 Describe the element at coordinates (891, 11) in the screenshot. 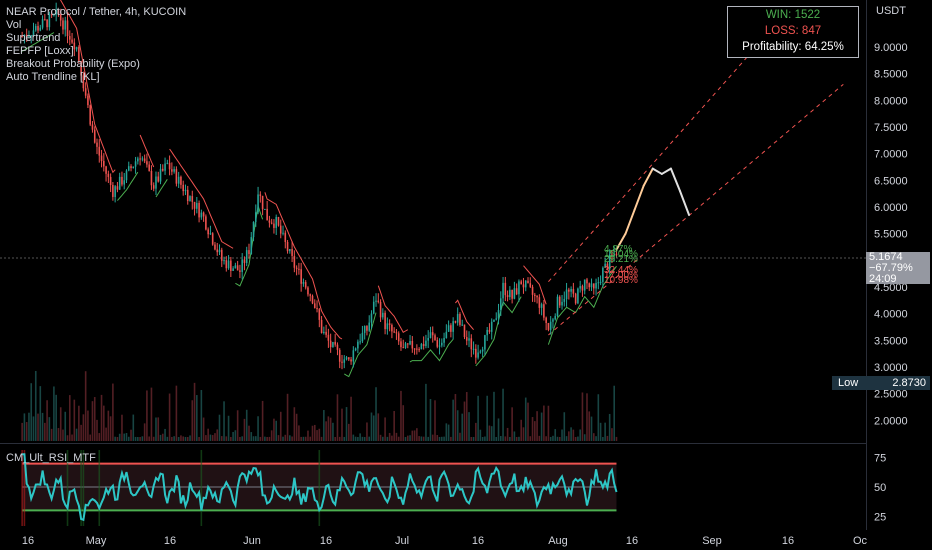

I see `currency-label: USDT` at that location.